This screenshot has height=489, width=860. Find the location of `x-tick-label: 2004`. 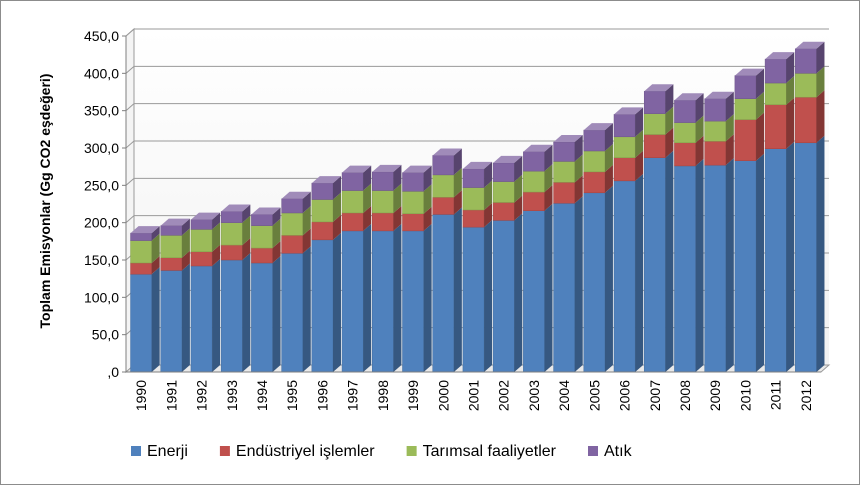

x-tick-label: 2004 is located at coordinates (564, 395).